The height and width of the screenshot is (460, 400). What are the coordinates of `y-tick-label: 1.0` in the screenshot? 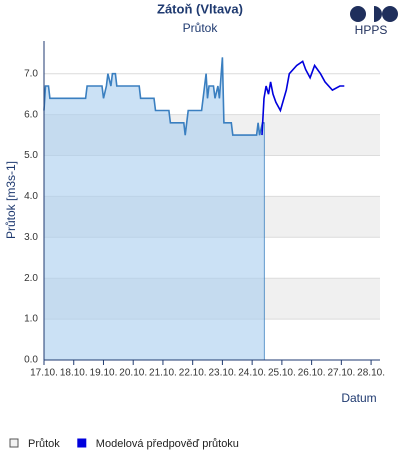 It's located at (31, 319).